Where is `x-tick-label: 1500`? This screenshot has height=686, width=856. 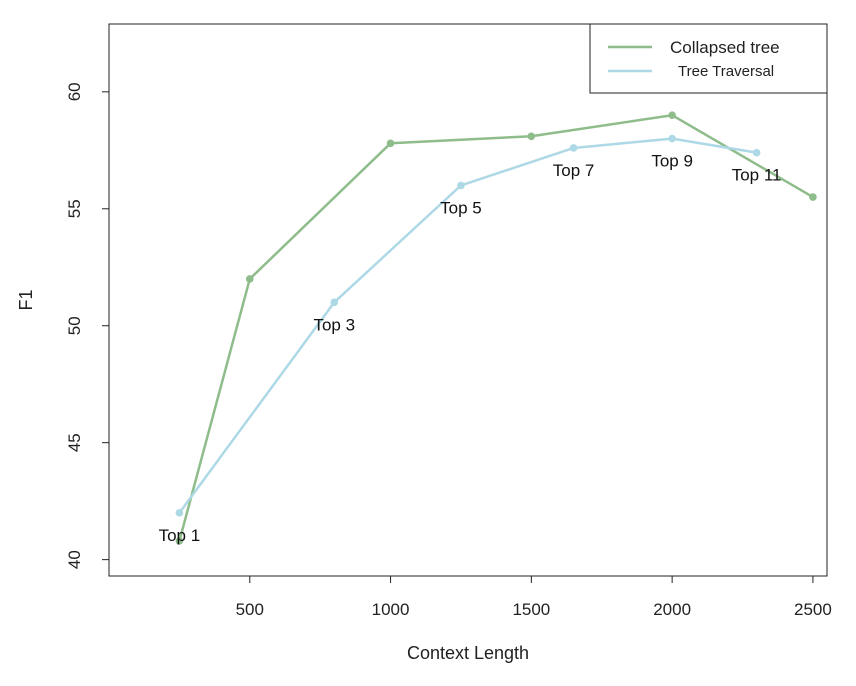
x-tick-label: 1500 is located at coordinates (531, 609).